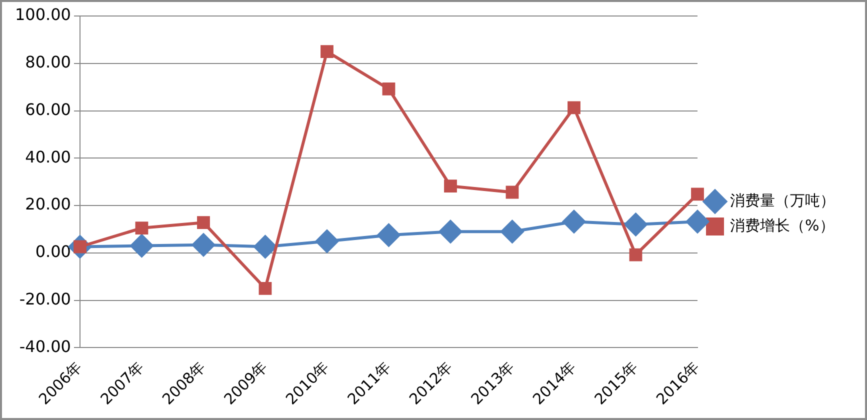  Describe the element at coordinates (48, 109) in the screenshot. I see `y-tick-label: 60.00` at that location.